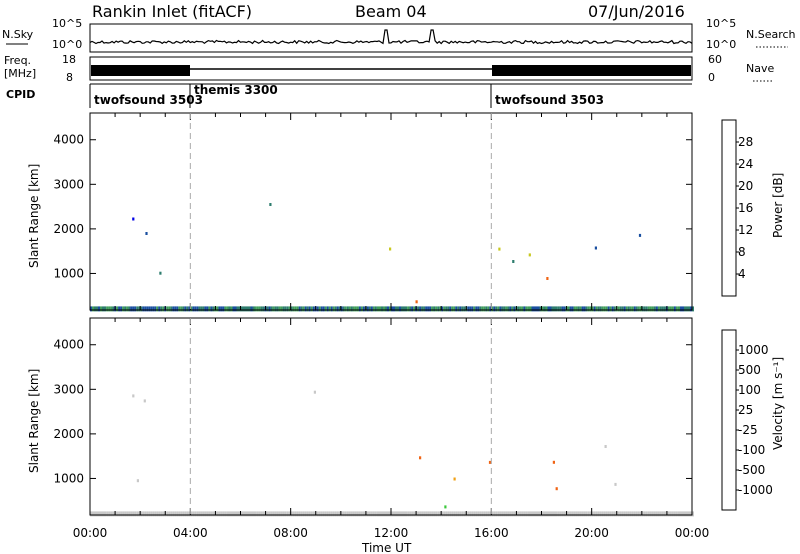  I want to click on cpid-segment-3: twofsound 3503, so click(549, 100).